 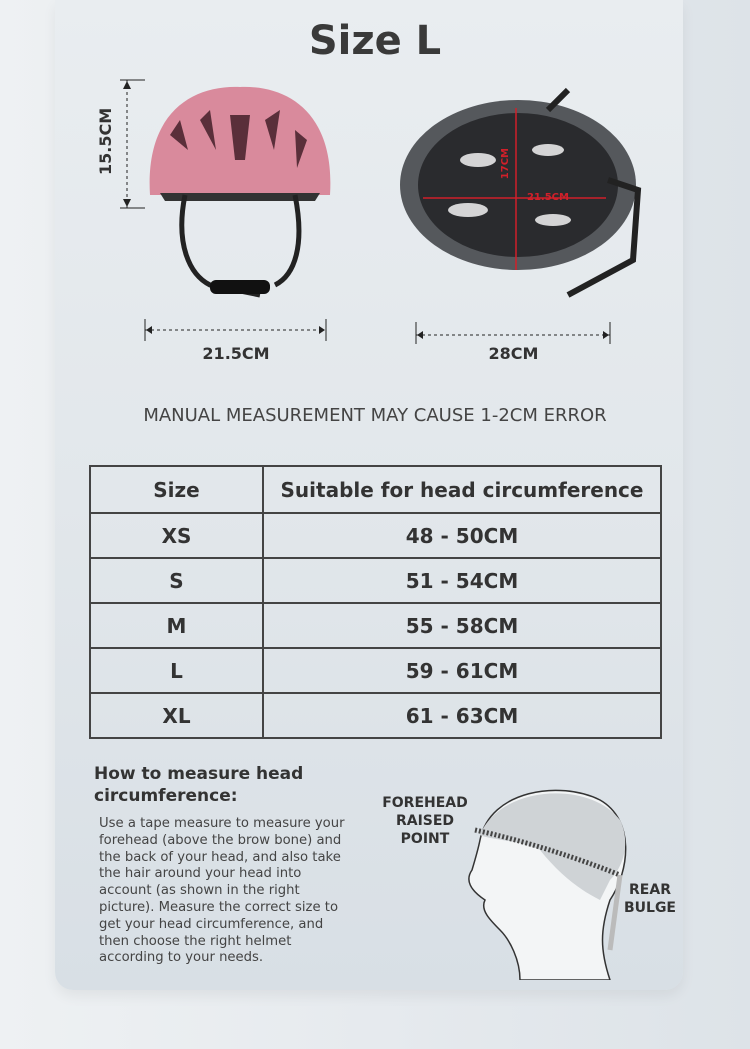 What do you see at coordinates (375, 415) in the screenshot?
I see `measurement-note: MANUAL MEASUREMENT MAY CAUSE 1-2CM ERROR` at bounding box center [375, 415].